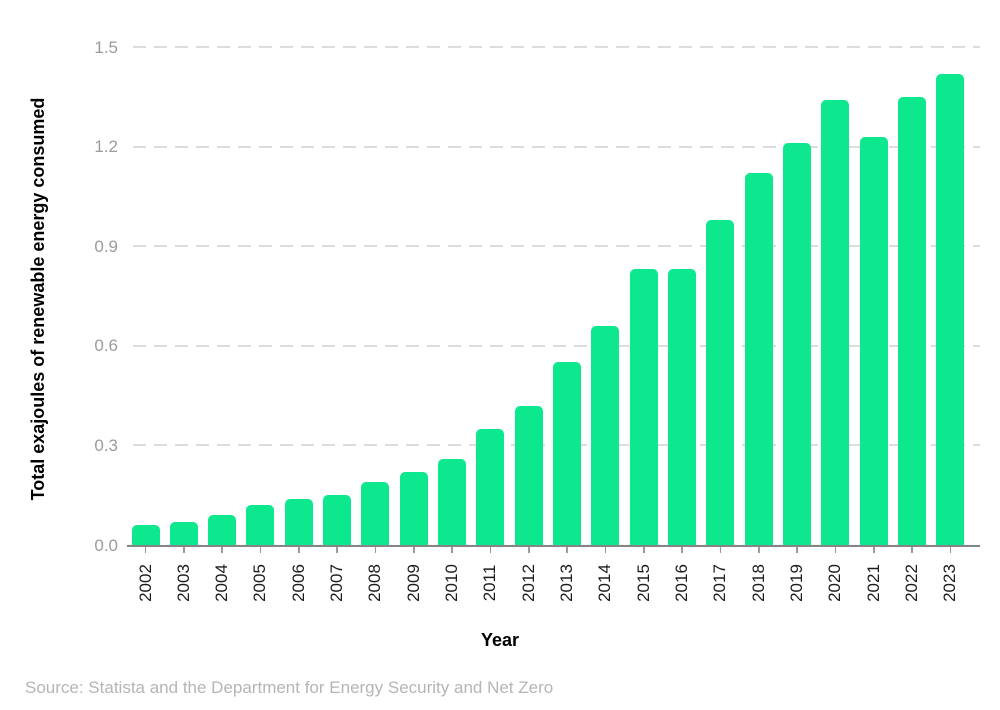  I want to click on x-tick-mark-2021, so click(874, 549).